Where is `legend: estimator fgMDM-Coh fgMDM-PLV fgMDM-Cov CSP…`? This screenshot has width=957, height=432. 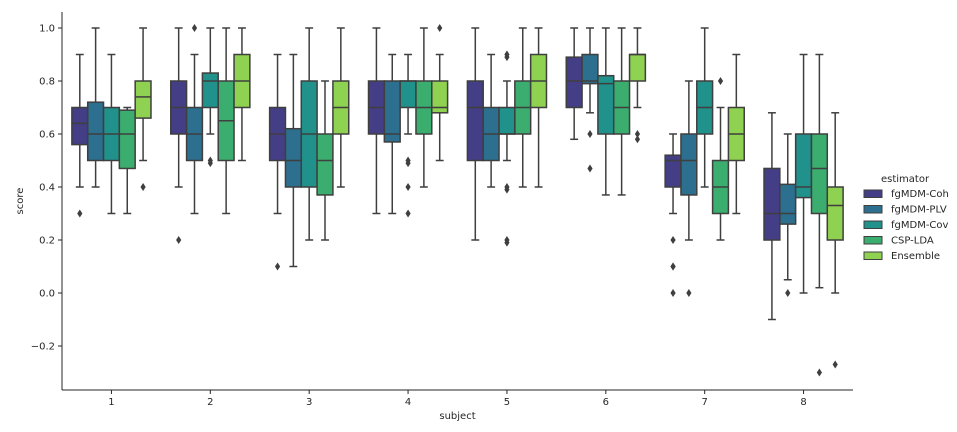
legend: estimator fgMDM-Coh fgMDM-PLV fgMDM-Cov CSP… is located at coordinates (906, 218).